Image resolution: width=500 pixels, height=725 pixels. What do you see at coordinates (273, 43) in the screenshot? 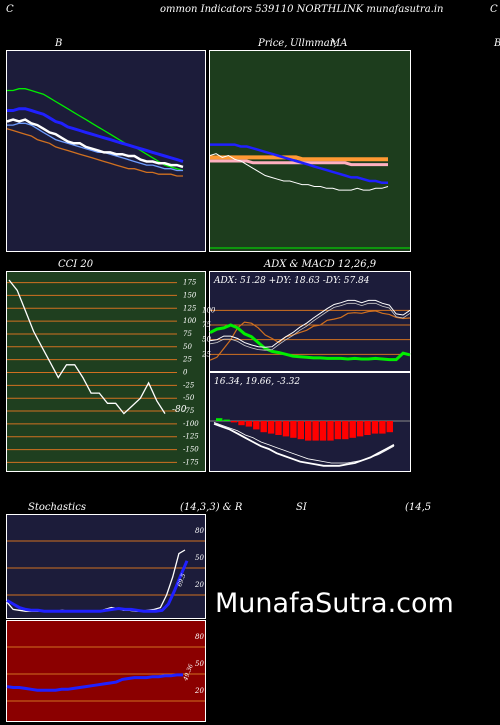
I see `price-title-a: Price,` at bounding box center [273, 43].